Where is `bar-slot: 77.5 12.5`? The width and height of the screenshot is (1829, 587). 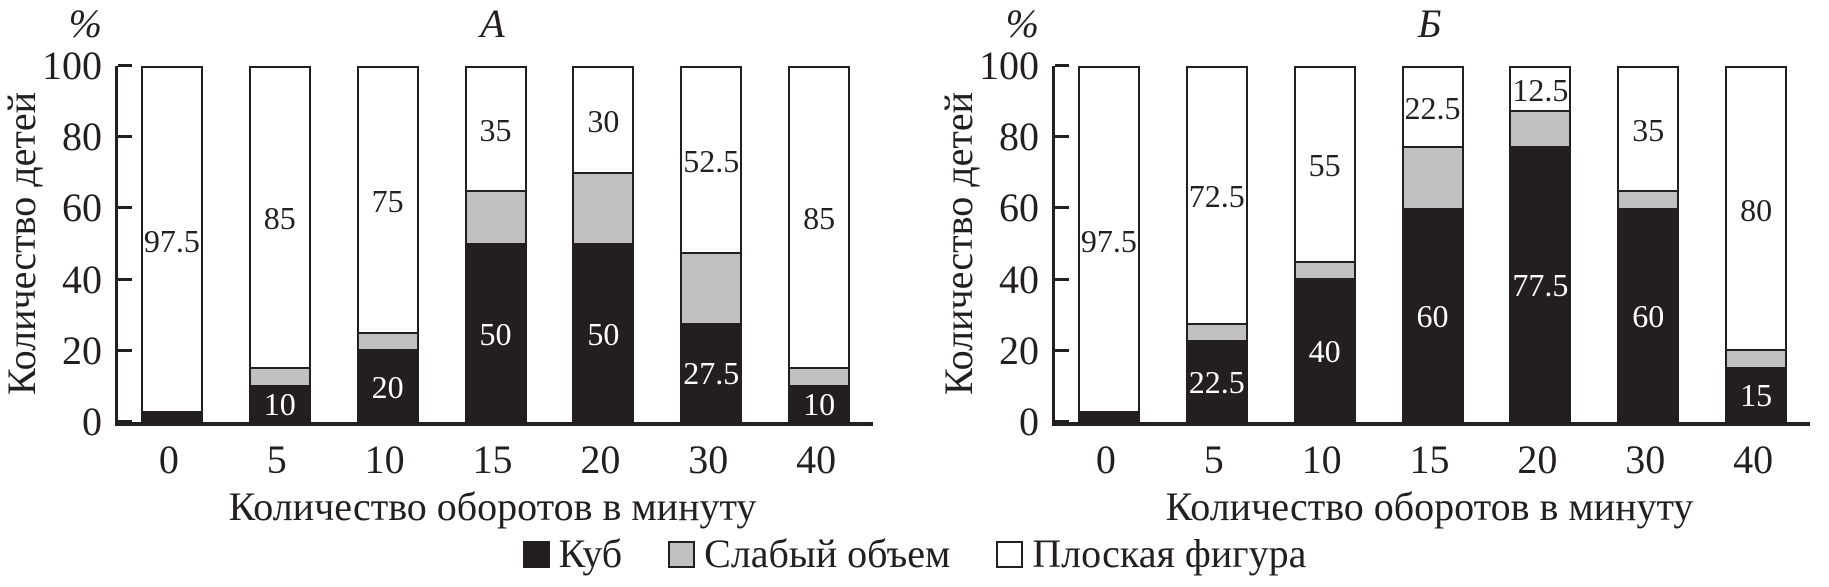
bar-slot: 77.5 12.5 is located at coordinates (1540, 244).